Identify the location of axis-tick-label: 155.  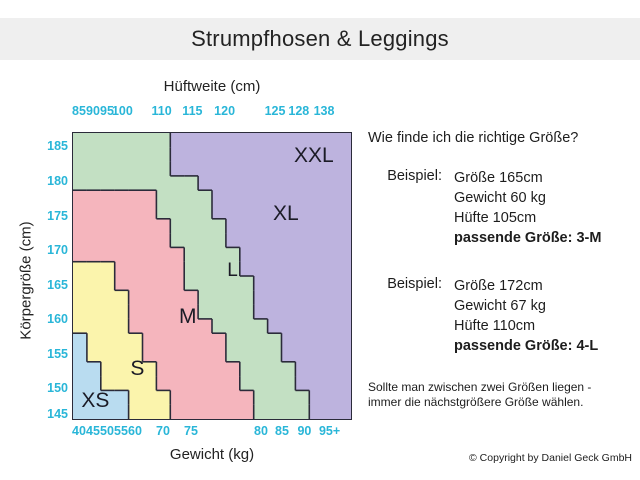
(57, 353).